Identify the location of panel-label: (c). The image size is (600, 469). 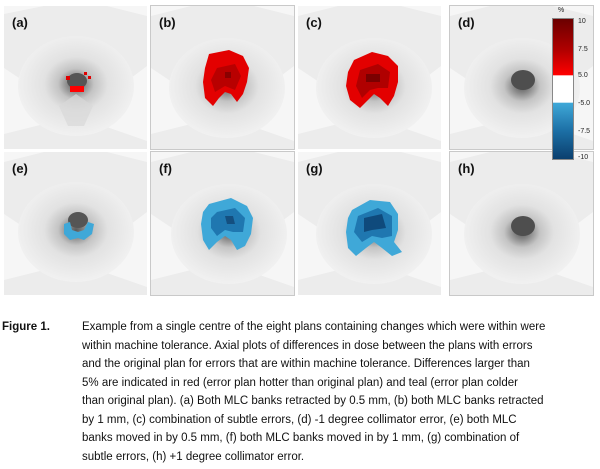
(314, 22).